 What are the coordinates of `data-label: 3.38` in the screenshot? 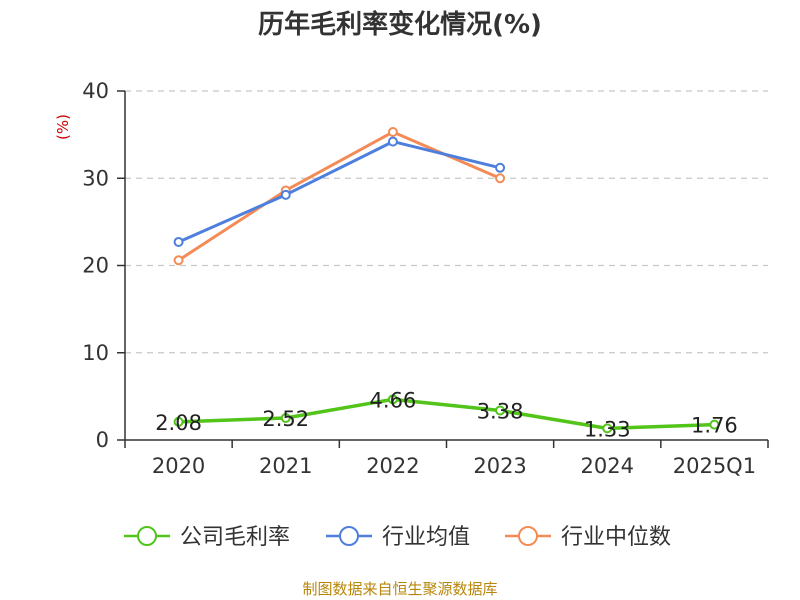 It's located at (500, 412).